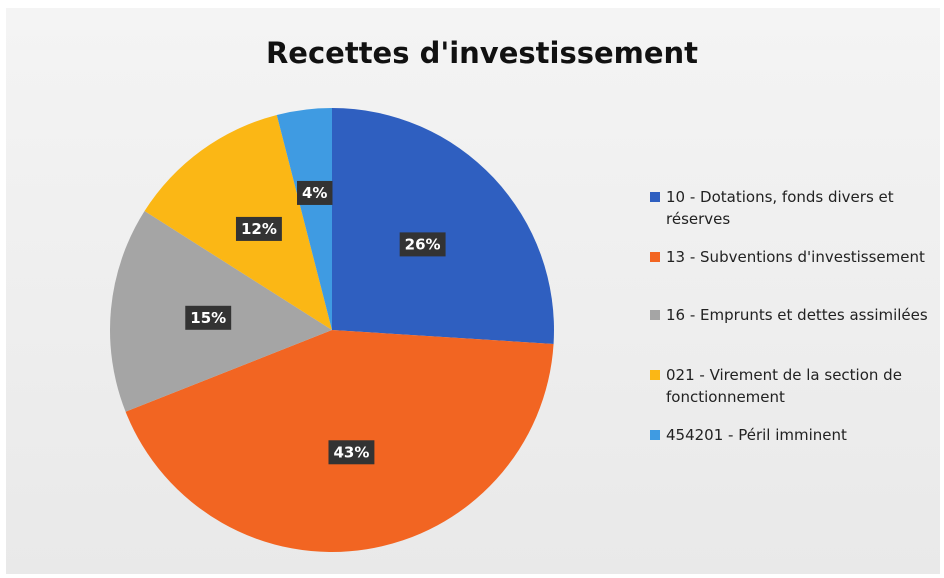 Image resolution: width=944 pixels, height=578 pixels. I want to click on legend-label: 16 - Emprunts et dettes assimilées, so click(797, 315).